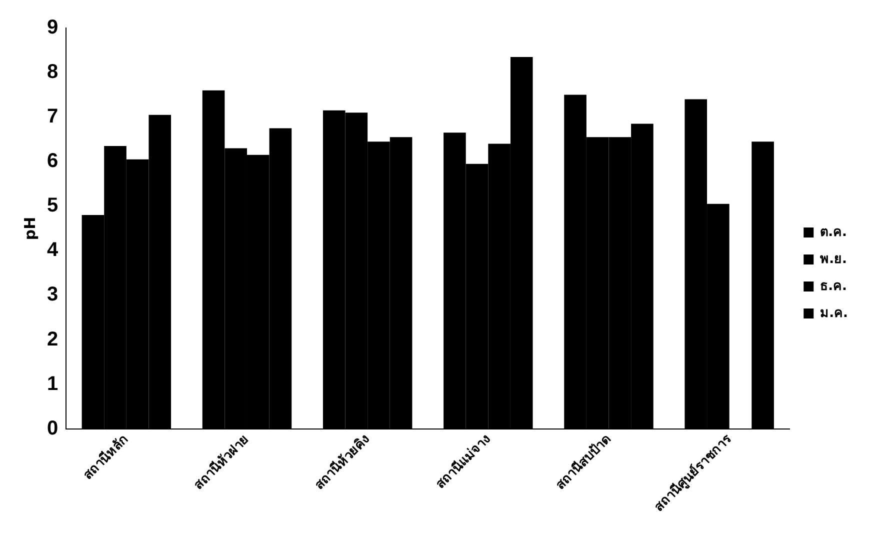 This screenshot has height=539, width=886. Describe the element at coordinates (52, 295) in the screenshot. I see `y-tick-label: 3` at that location.